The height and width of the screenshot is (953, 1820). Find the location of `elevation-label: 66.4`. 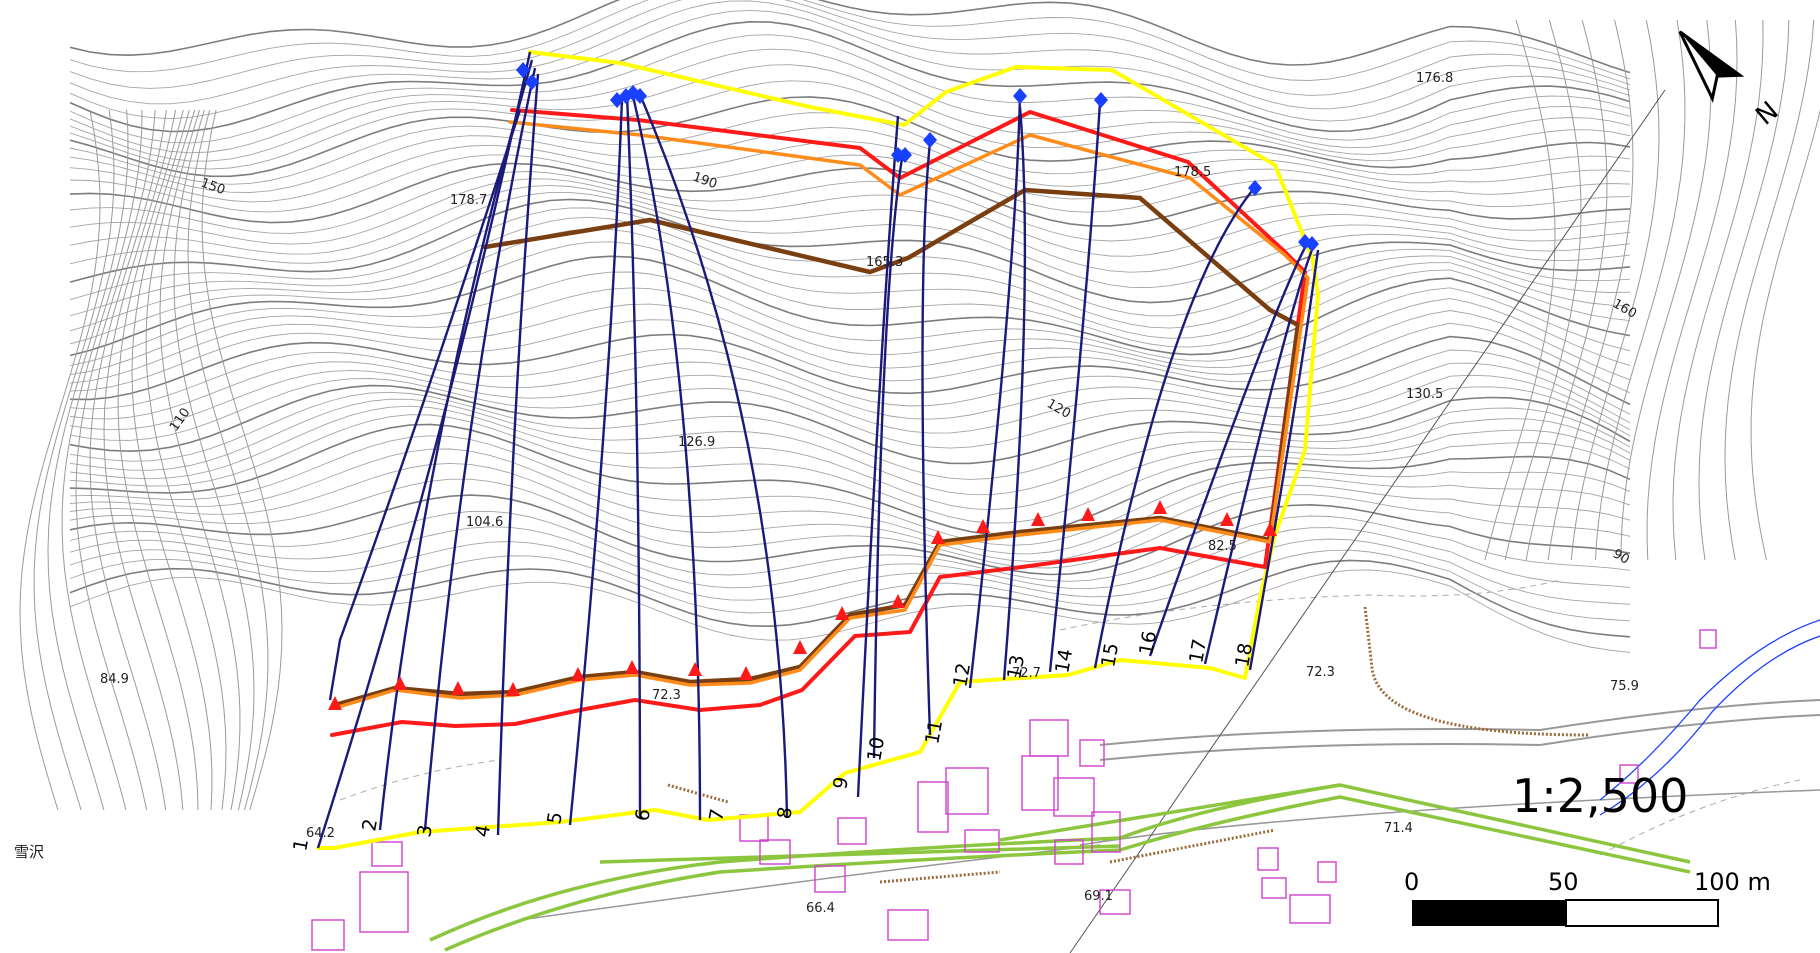

elevation-label: 66.4 is located at coordinates (820, 908).